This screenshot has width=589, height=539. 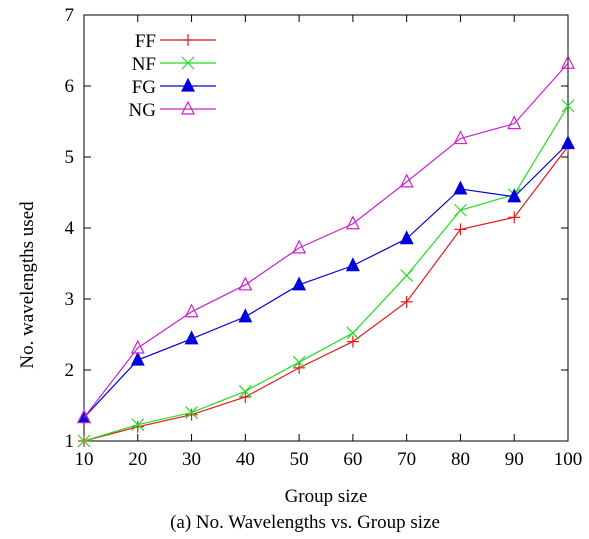 I want to click on x-tick-label: 70, so click(x=406, y=459).